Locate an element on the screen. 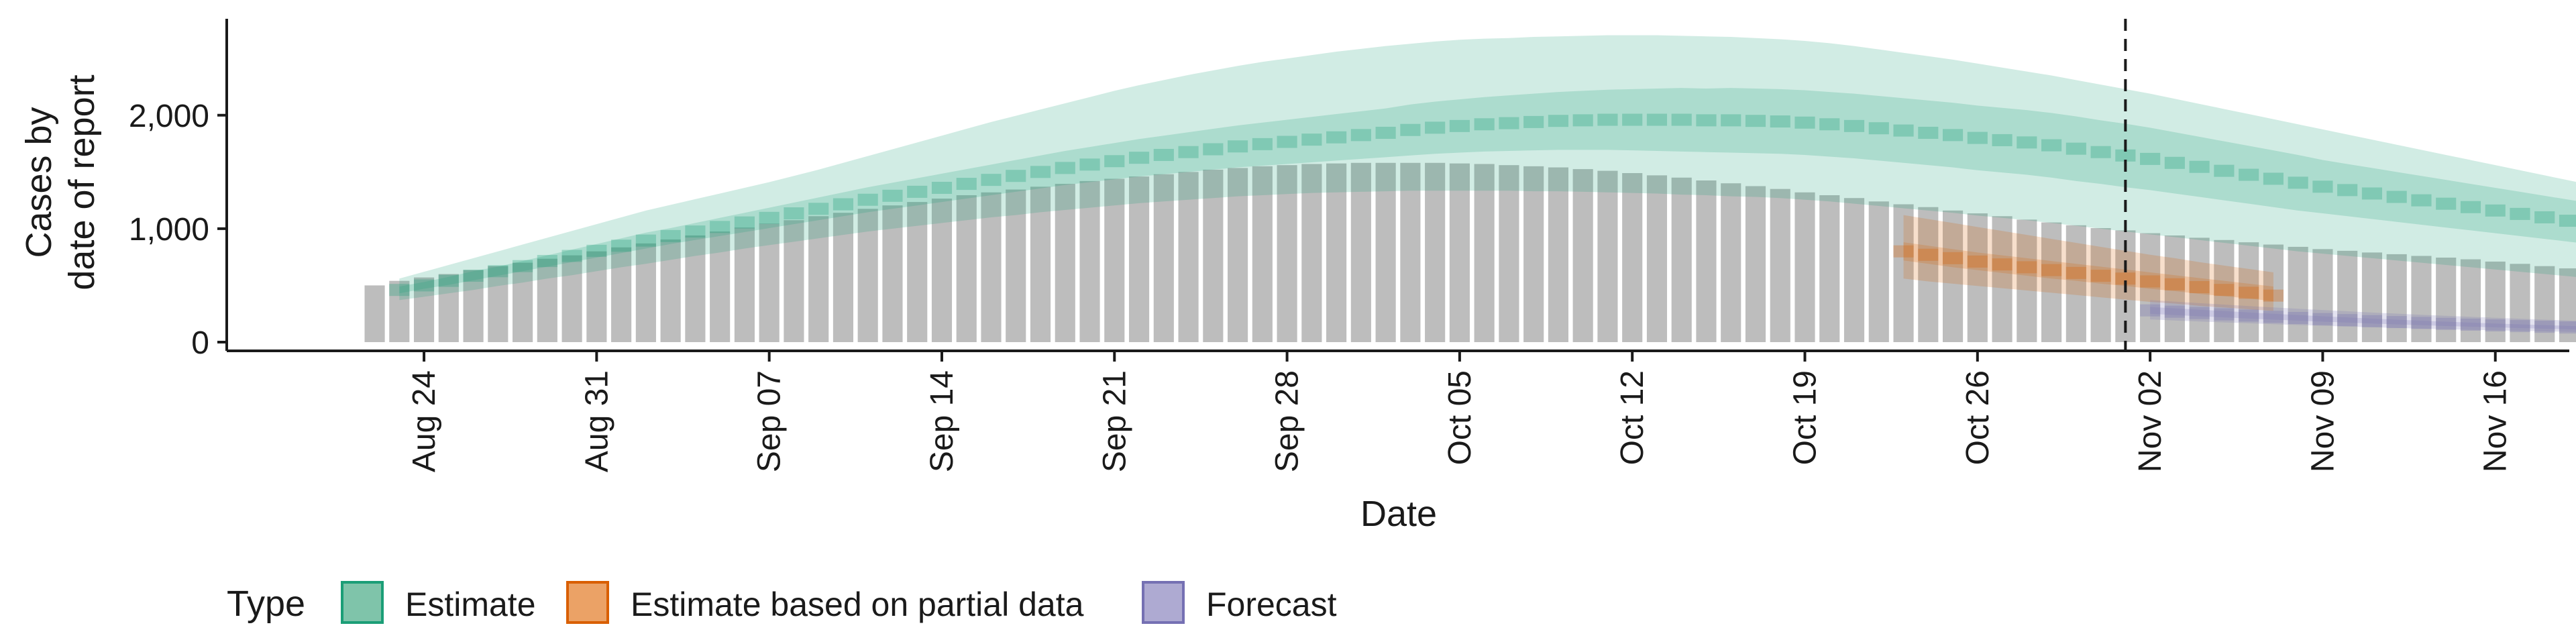 This screenshot has height=644, width=2576. y-axis-title-line-2: date of report is located at coordinates (82, 182).